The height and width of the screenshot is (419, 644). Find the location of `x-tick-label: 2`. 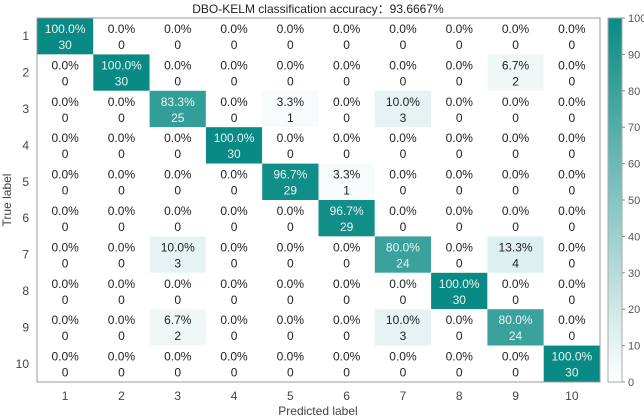

x-tick-label: 2 is located at coordinates (121, 396).